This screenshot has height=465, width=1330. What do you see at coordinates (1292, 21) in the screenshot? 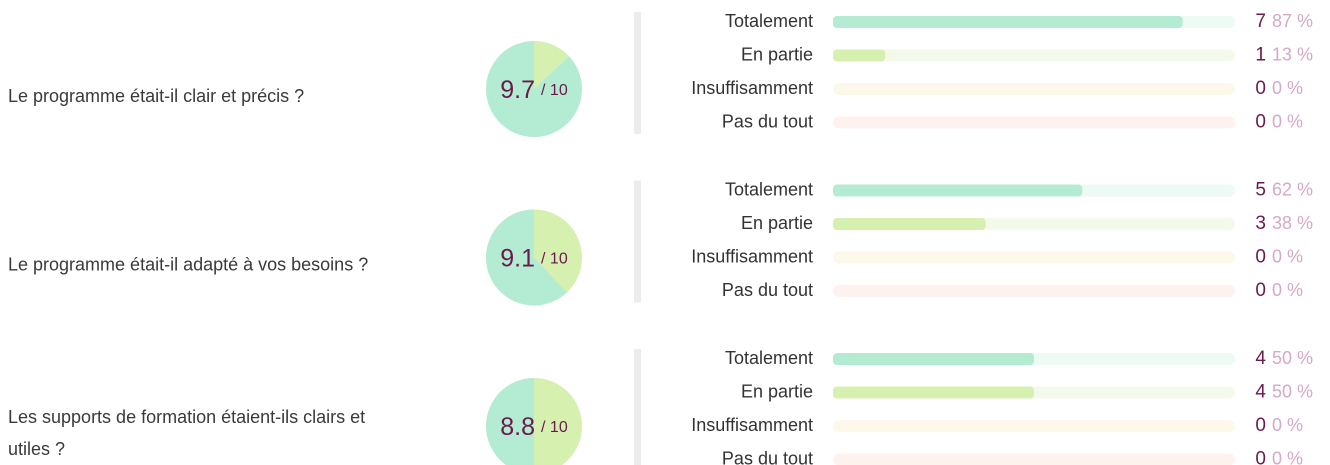
I see `answer-percent: 87 %` at bounding box center [1292, 21].